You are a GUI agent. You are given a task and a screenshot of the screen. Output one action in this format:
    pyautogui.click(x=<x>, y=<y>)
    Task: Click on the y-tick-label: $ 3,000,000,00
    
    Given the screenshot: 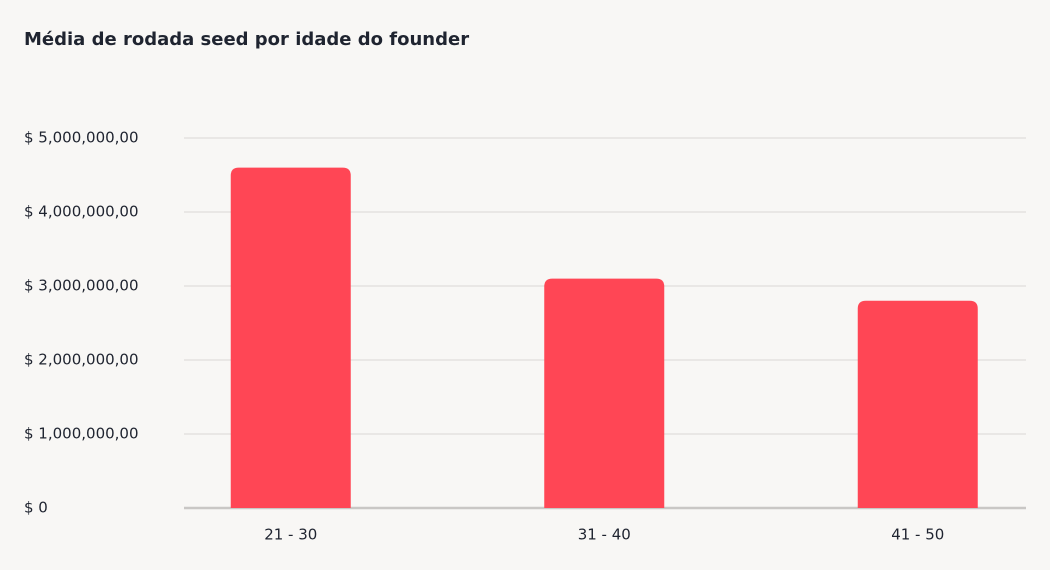 What is the action you would take?
    pyautogui.click(x=81, y=286)
    